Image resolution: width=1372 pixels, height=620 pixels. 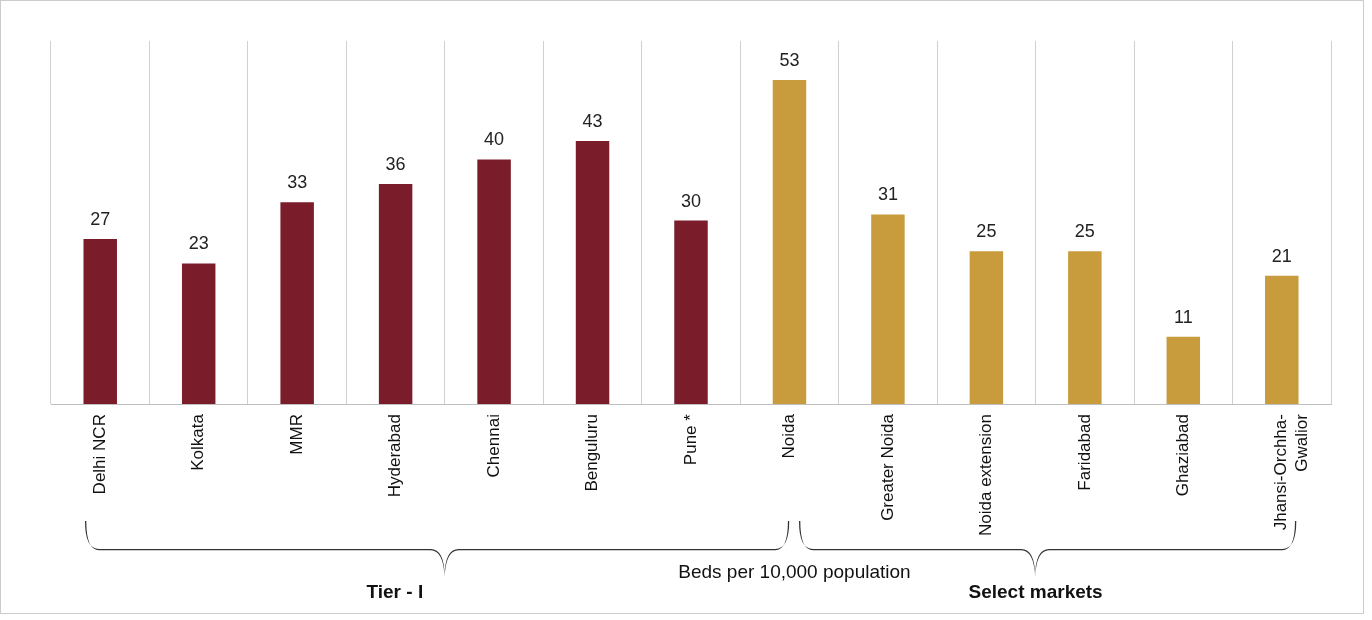 I want to click on x-tick-label: Noida, so click(x=789, y=436).